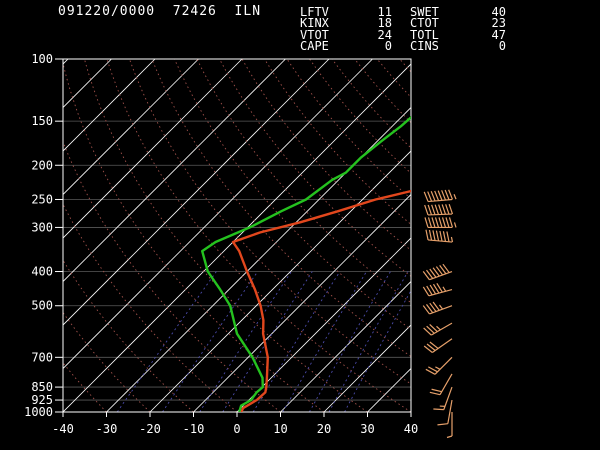  What do you see at coordinates (411, 429) in the screenshot?
I see `x-tick-label: 40` at bounding box center [411, 429].